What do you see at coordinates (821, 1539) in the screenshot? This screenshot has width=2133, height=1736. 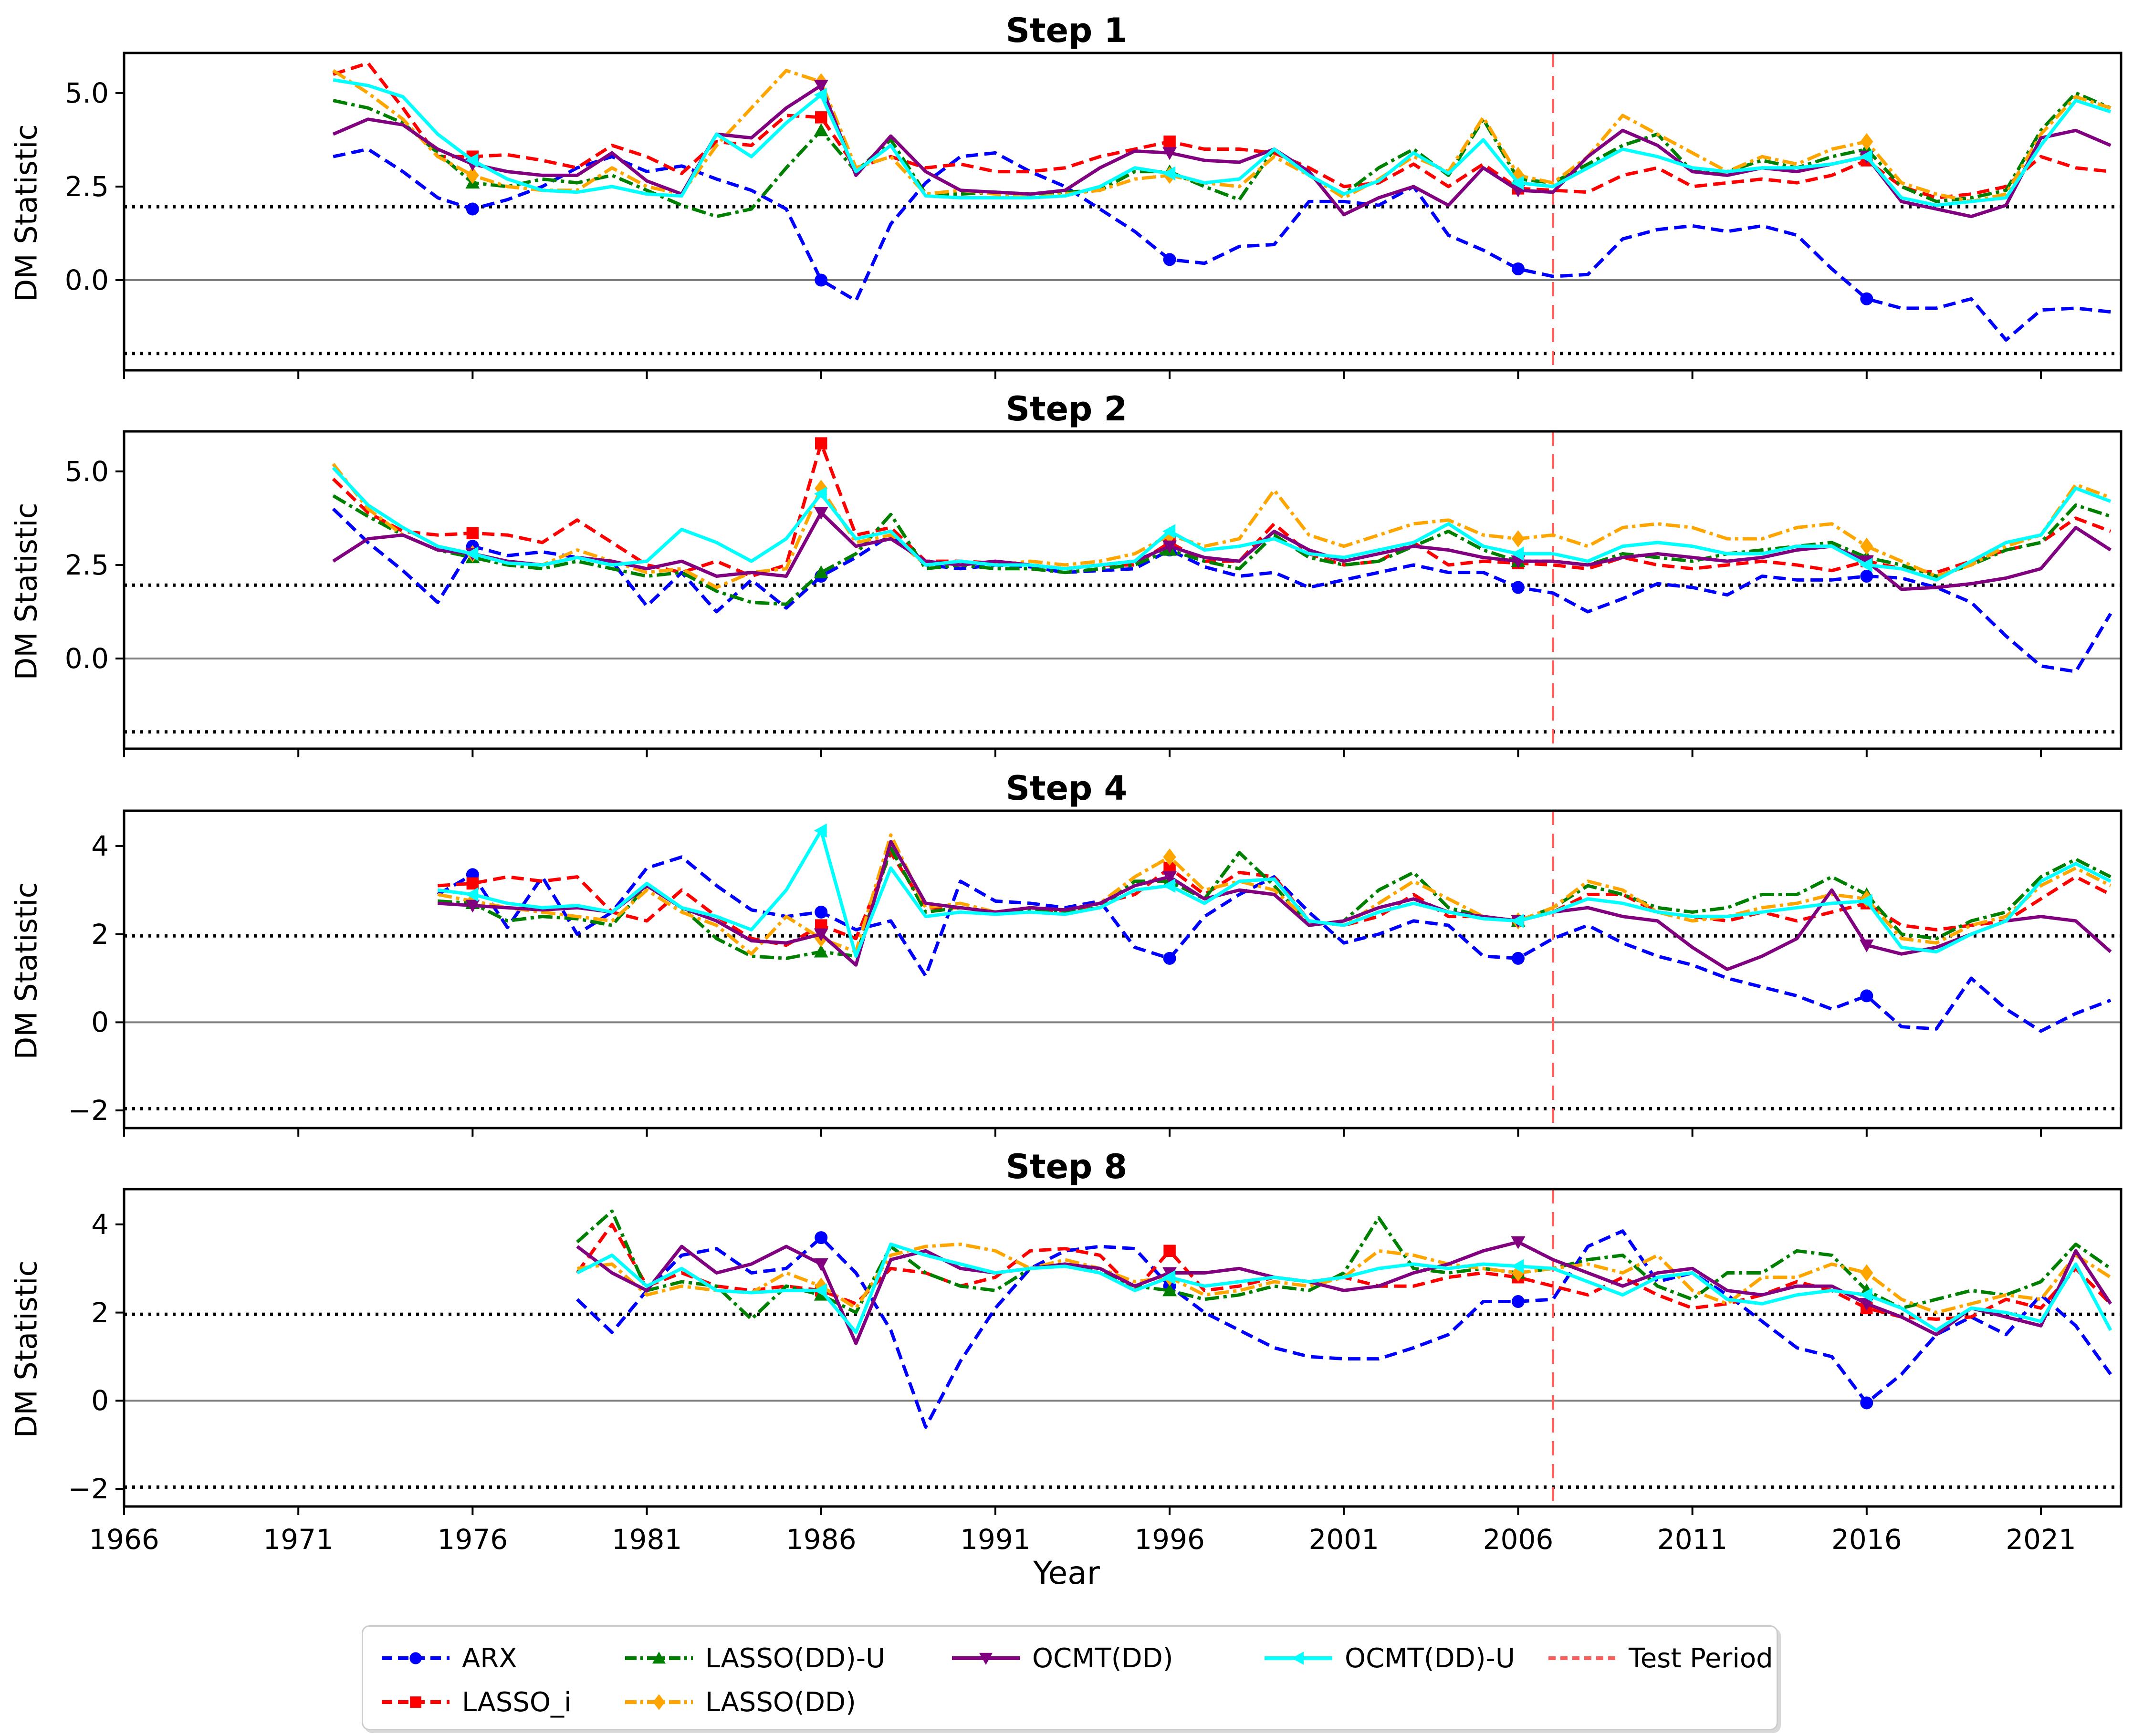 I see `x-tick-label: 1986` at bounding box center [821, 1539].